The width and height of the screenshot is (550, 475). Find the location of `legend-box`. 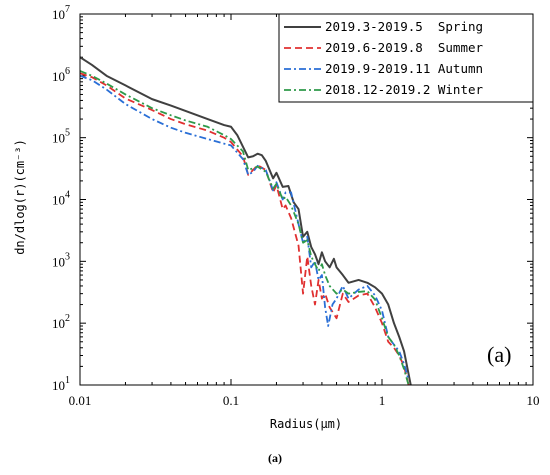

legend-box is located at coordinates (406, 58).